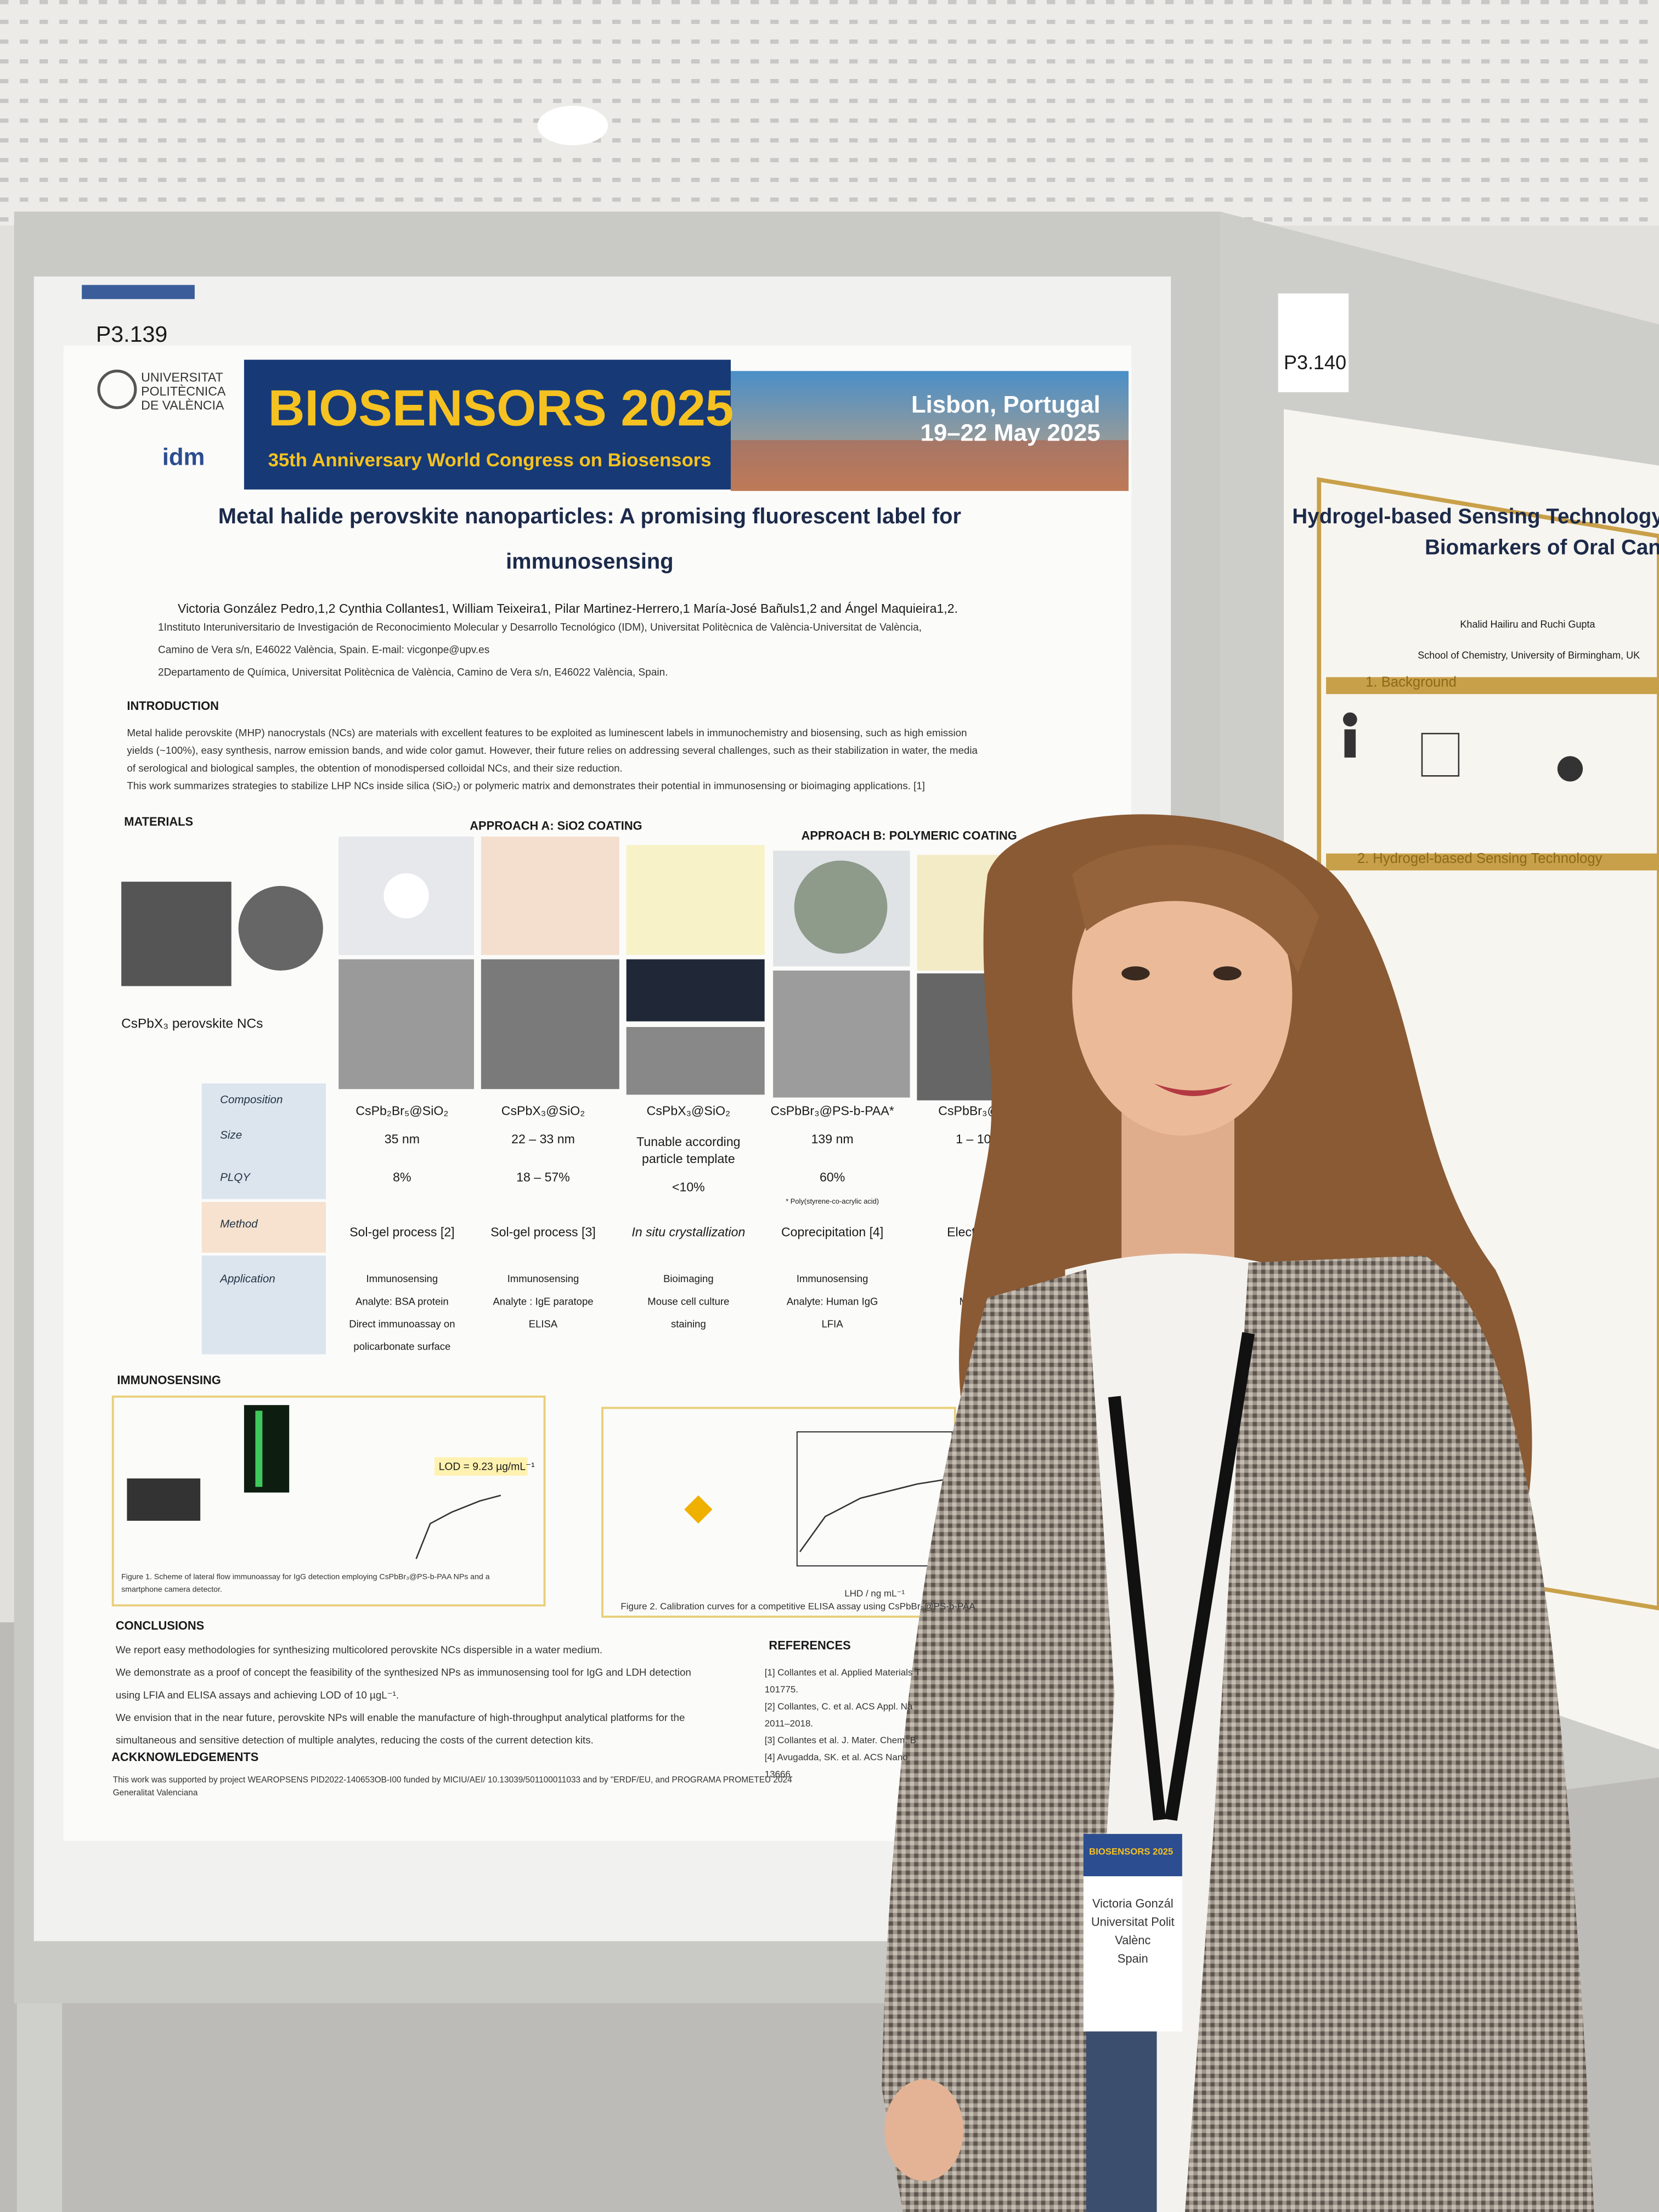 The width and height of the screenshot is (1659, 2212). I want to click on heading: ACKKNOWLEDGEMENTS, so click(185, 1757).